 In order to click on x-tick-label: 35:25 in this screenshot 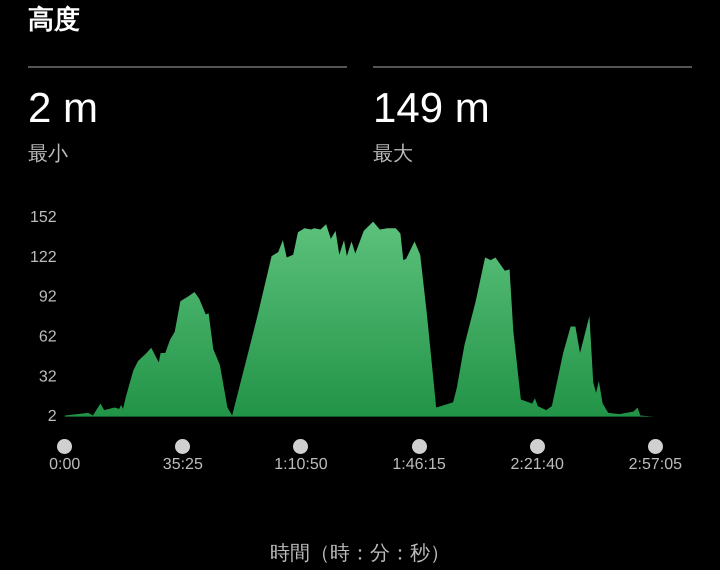, I will do `click(182, 464)`.